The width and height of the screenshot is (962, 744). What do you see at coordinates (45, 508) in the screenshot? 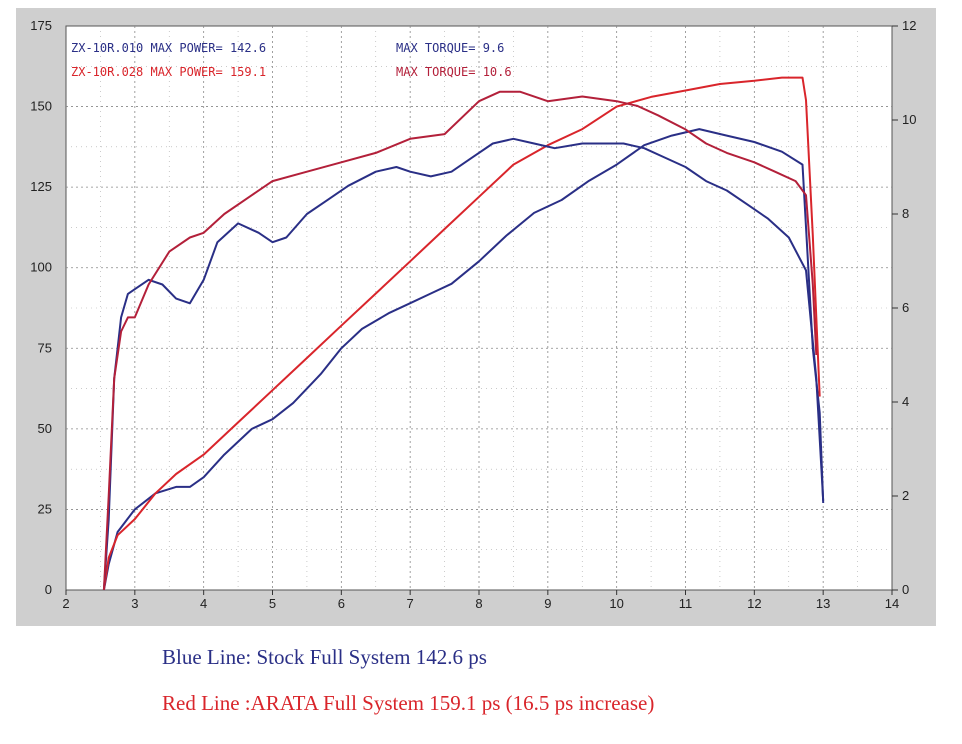
I see `y-left-tick-label: 25` at bounding box center [45, 508].